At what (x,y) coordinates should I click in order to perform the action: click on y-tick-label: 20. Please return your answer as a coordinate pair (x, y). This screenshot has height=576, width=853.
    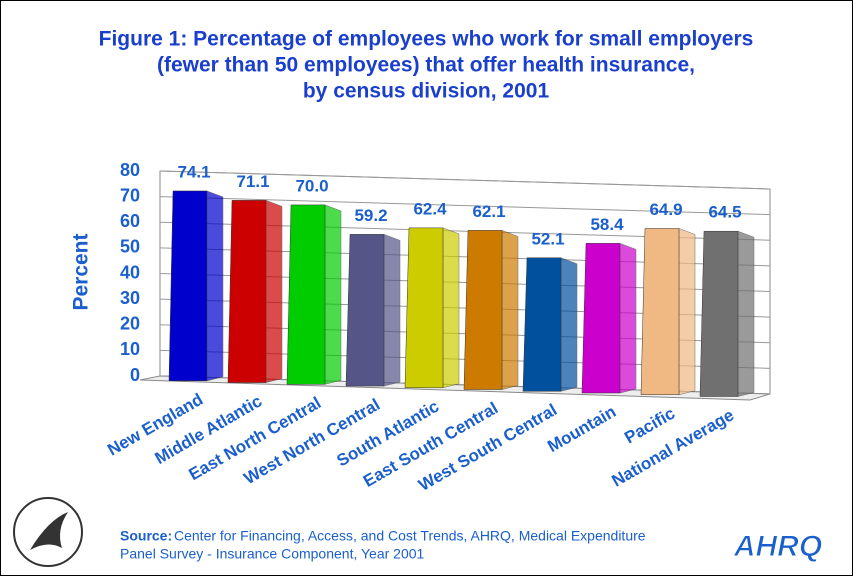
    Looking at the image, I should click on (130, 324).